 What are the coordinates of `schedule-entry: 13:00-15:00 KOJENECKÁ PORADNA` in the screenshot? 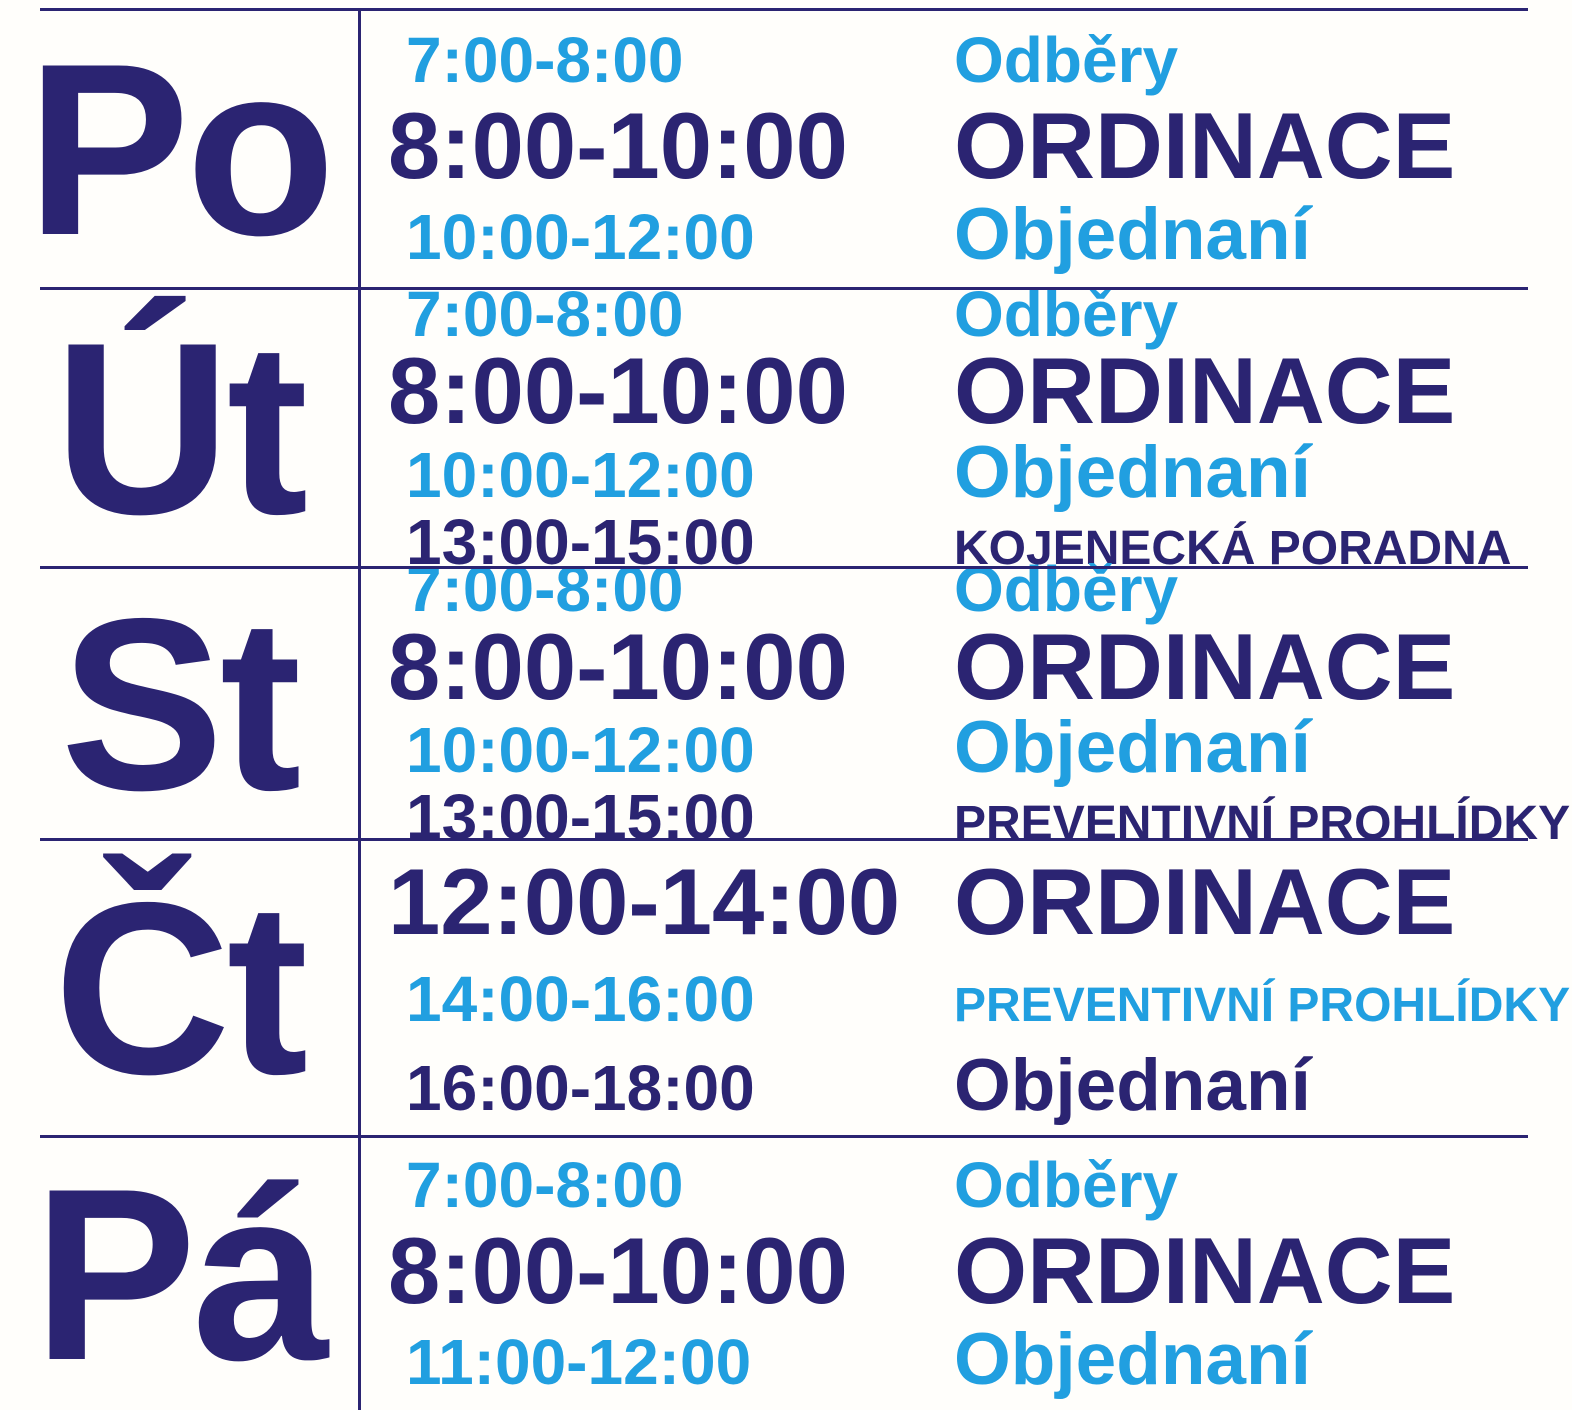 It's located at (965, 542).